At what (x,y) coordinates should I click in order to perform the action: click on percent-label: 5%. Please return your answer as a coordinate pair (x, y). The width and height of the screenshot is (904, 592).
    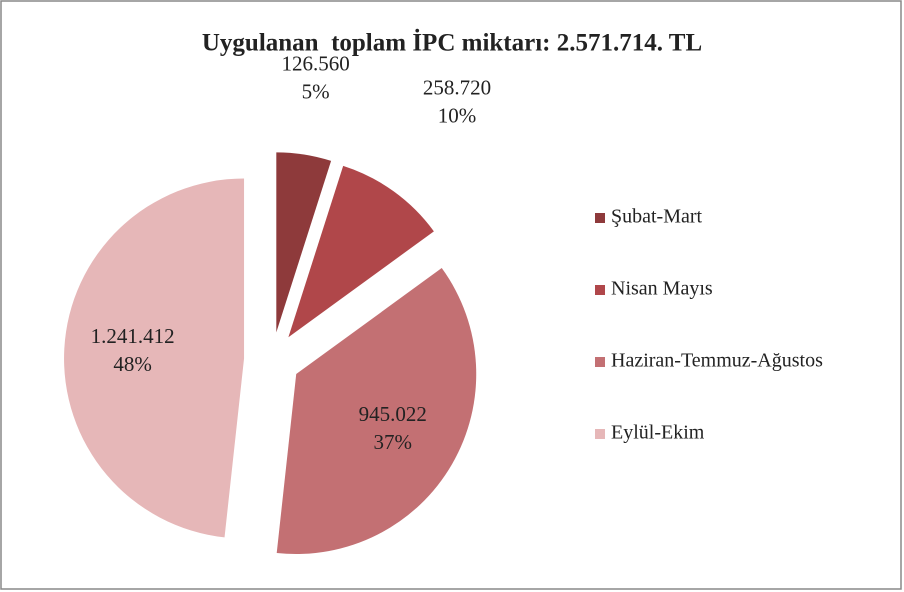
    Looking at the image, I should click on (316, 92).